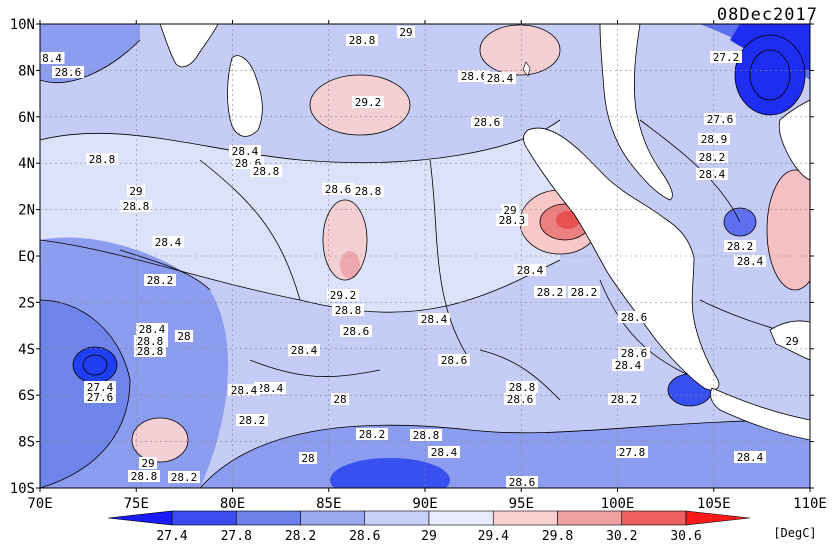 The width and height of the screenshot is (840, 544). Describe the element at coordinates (22, 25) in the screenshot. I see `lat-tick-label: 10N` at that location.